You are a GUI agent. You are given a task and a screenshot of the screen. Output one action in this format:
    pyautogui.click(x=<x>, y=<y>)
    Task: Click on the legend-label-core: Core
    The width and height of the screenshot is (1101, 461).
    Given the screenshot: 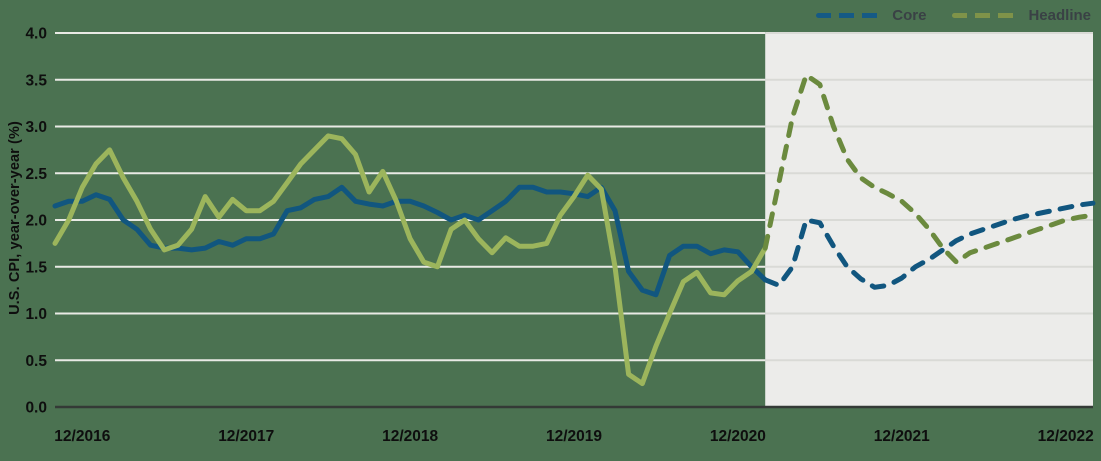 What is the action you would take?
    pyautogui.click(x=909, y=15)
    